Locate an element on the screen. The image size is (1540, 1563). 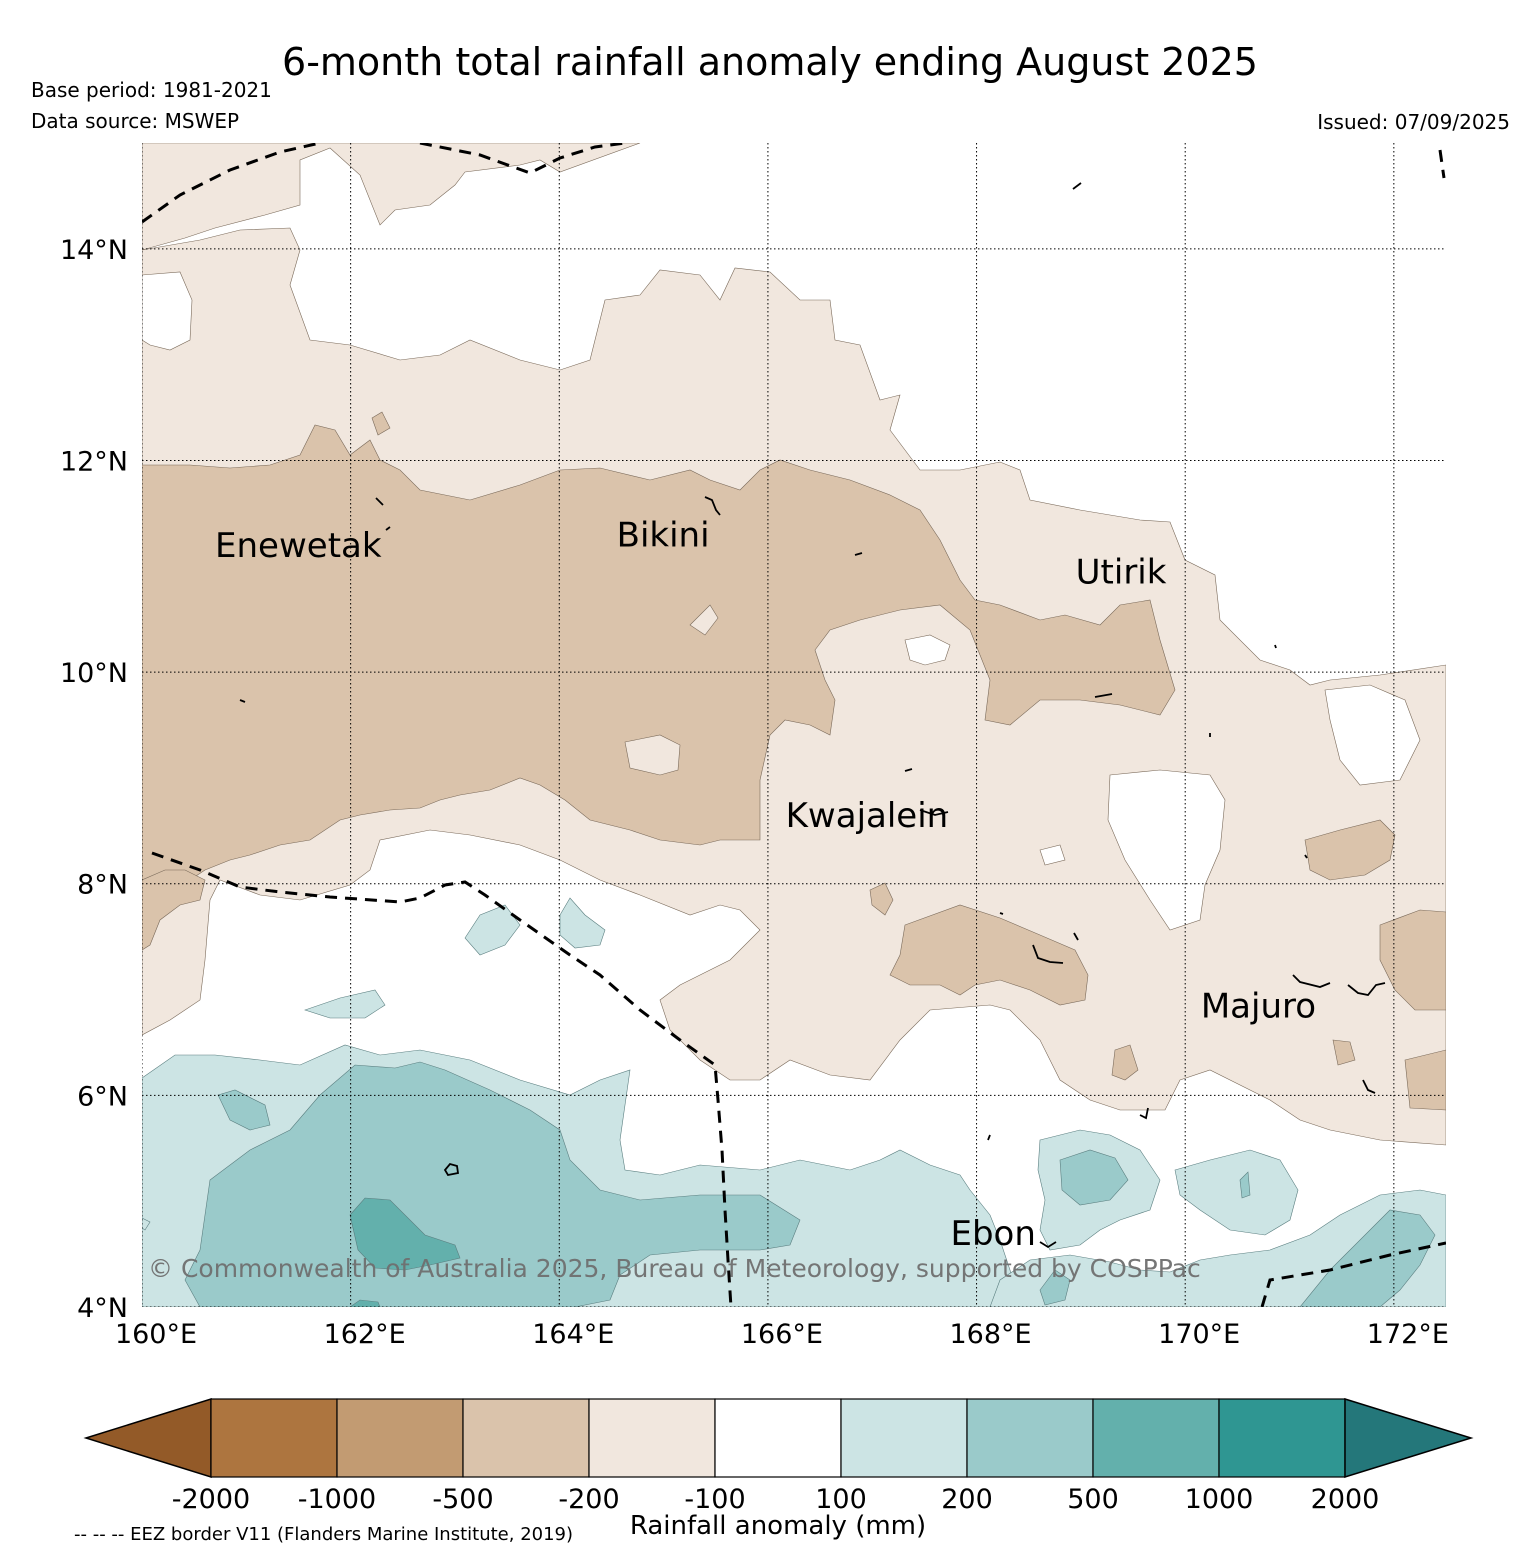
place-label: Majuro is located at coordinates (1258, 1006).